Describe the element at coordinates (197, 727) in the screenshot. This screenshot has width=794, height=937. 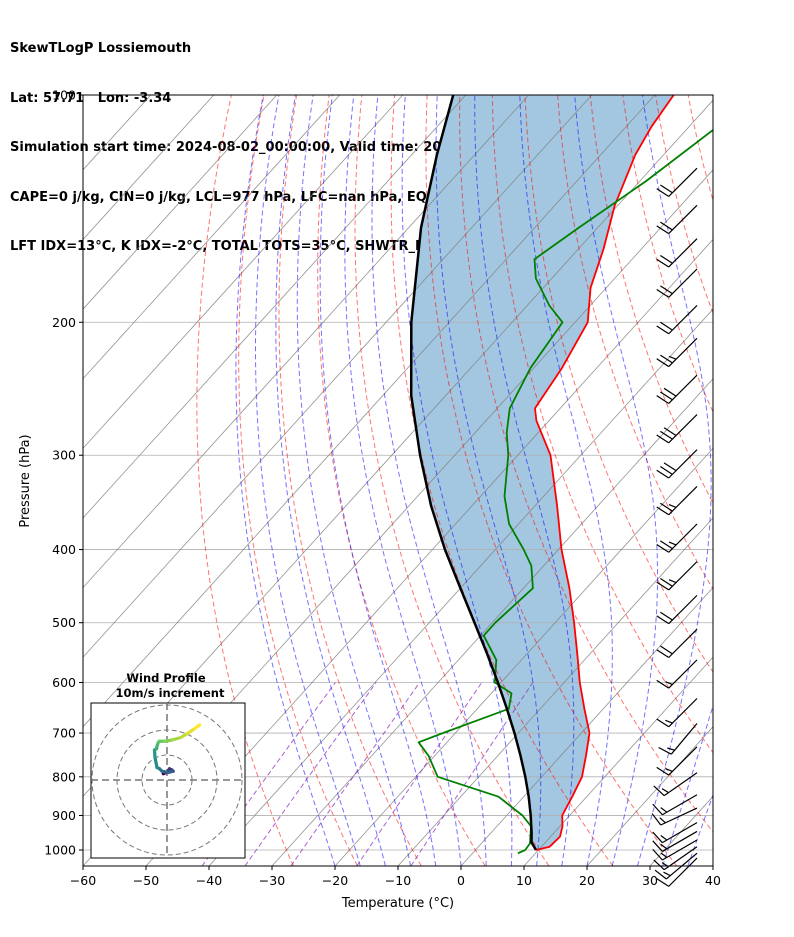
I see `hodograph-segment` at that location.